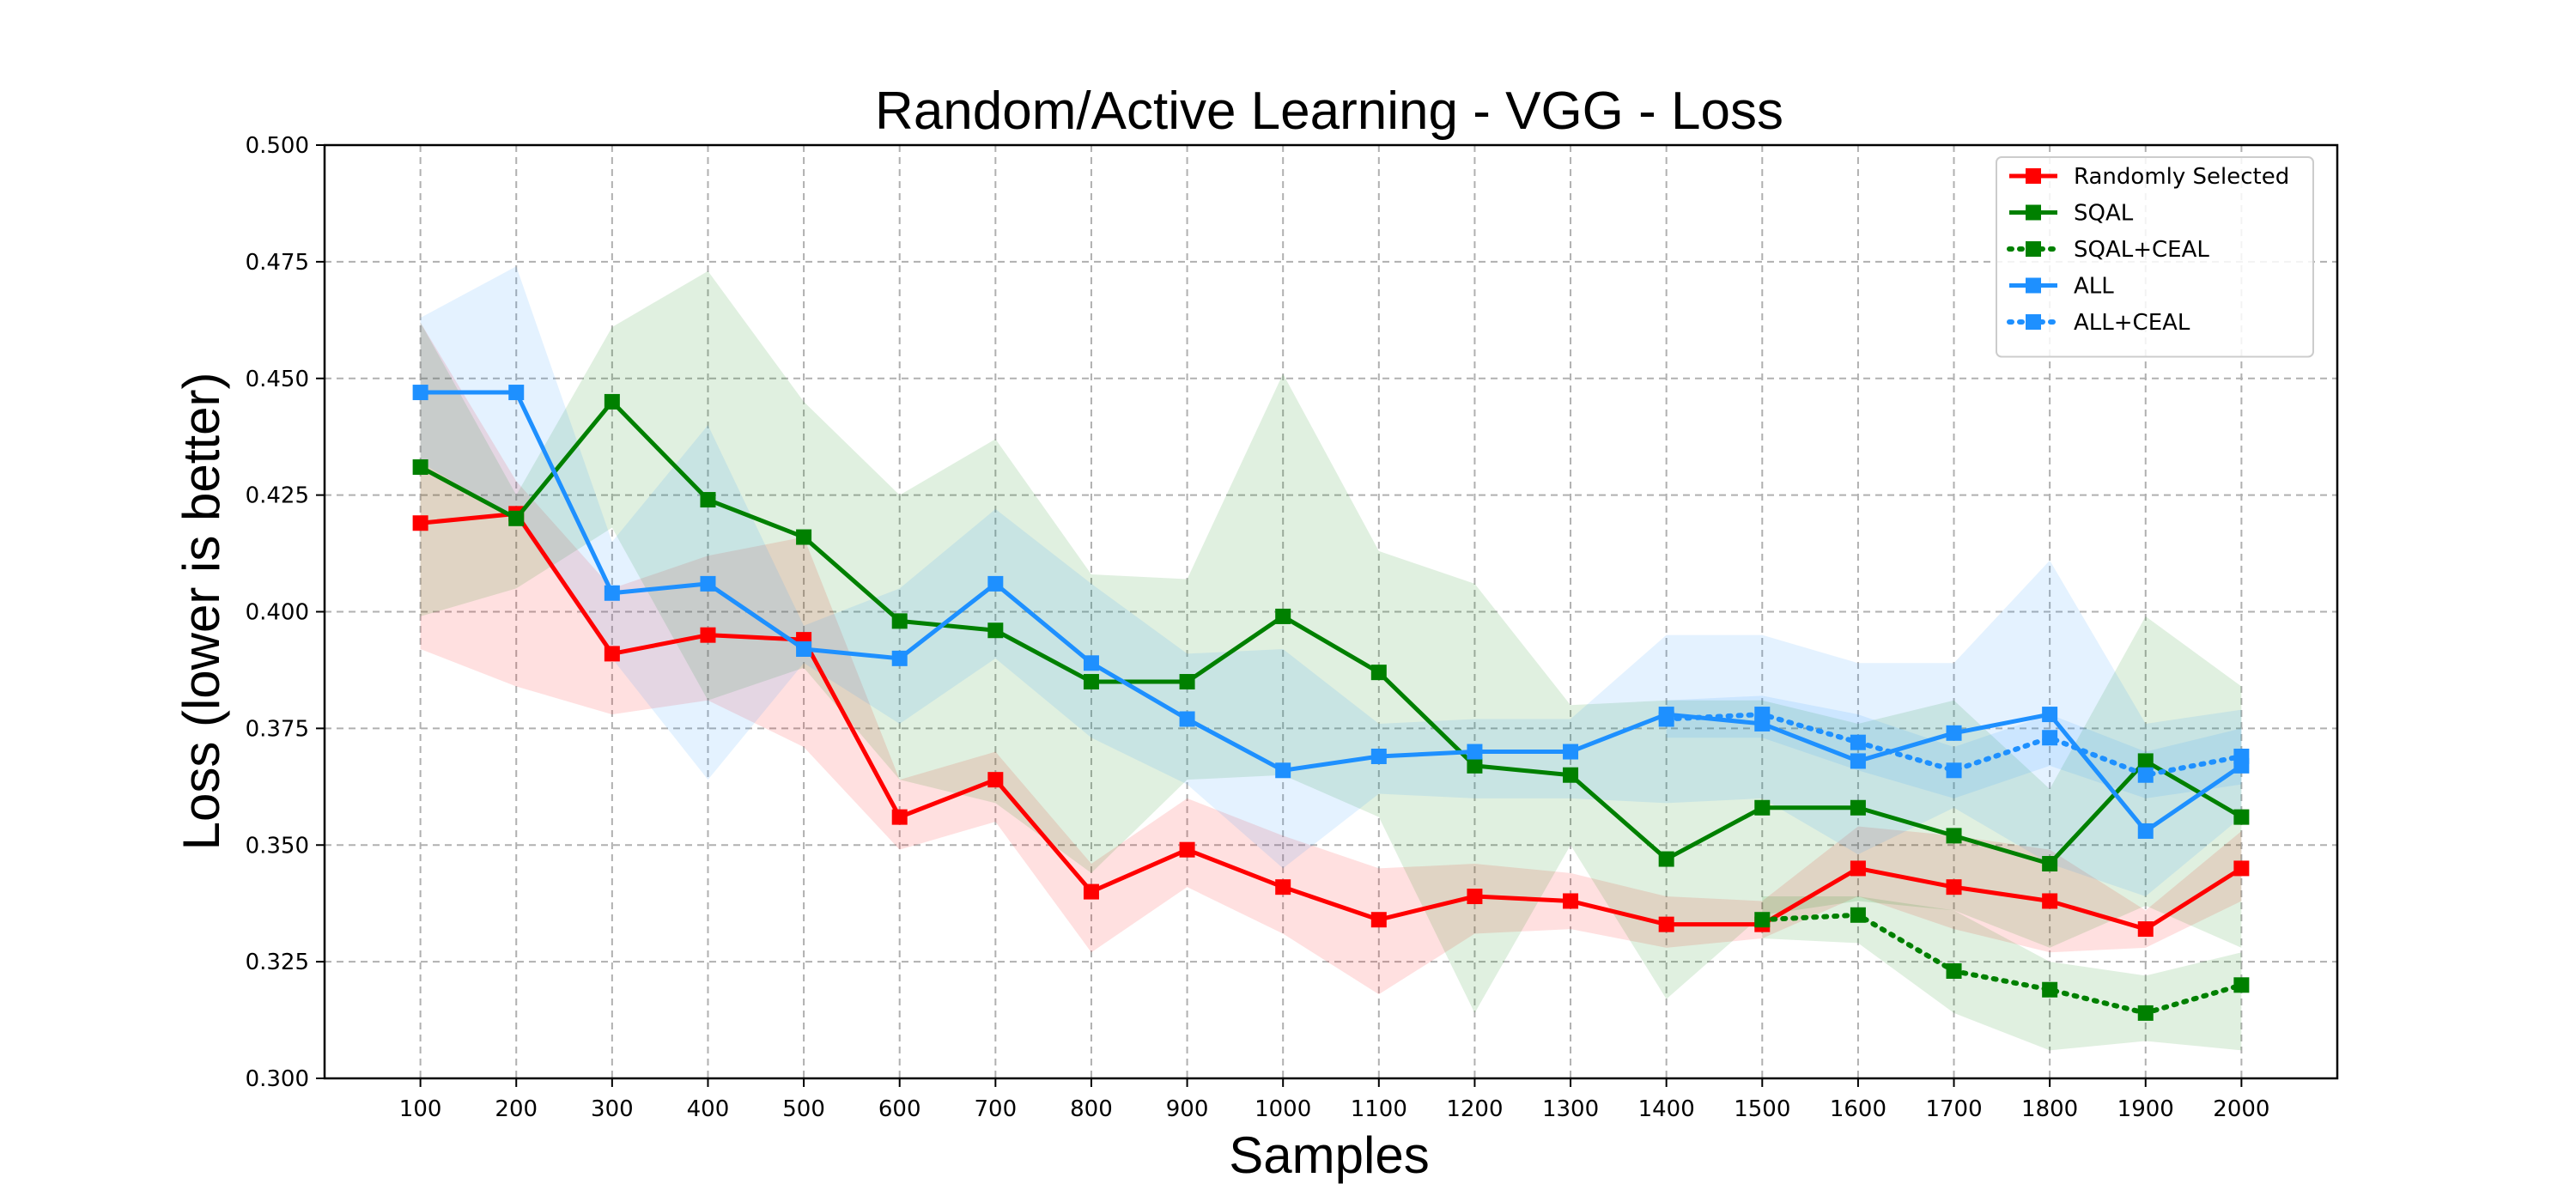 This screenshot has height=1202, width=2576. Describe the element at coordinates (2002, 964) in the screenshot. I see `sqal-ceal-line` at that location.